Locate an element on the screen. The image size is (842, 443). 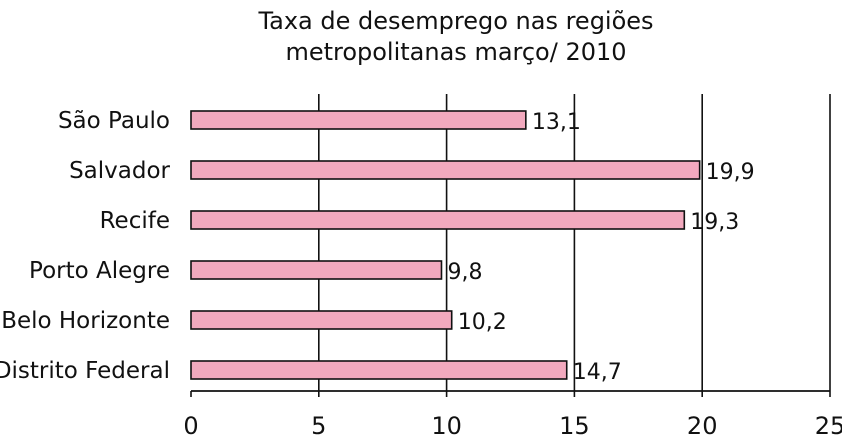
x-tick-label-10: 10 is located at coordinates (446, 426).